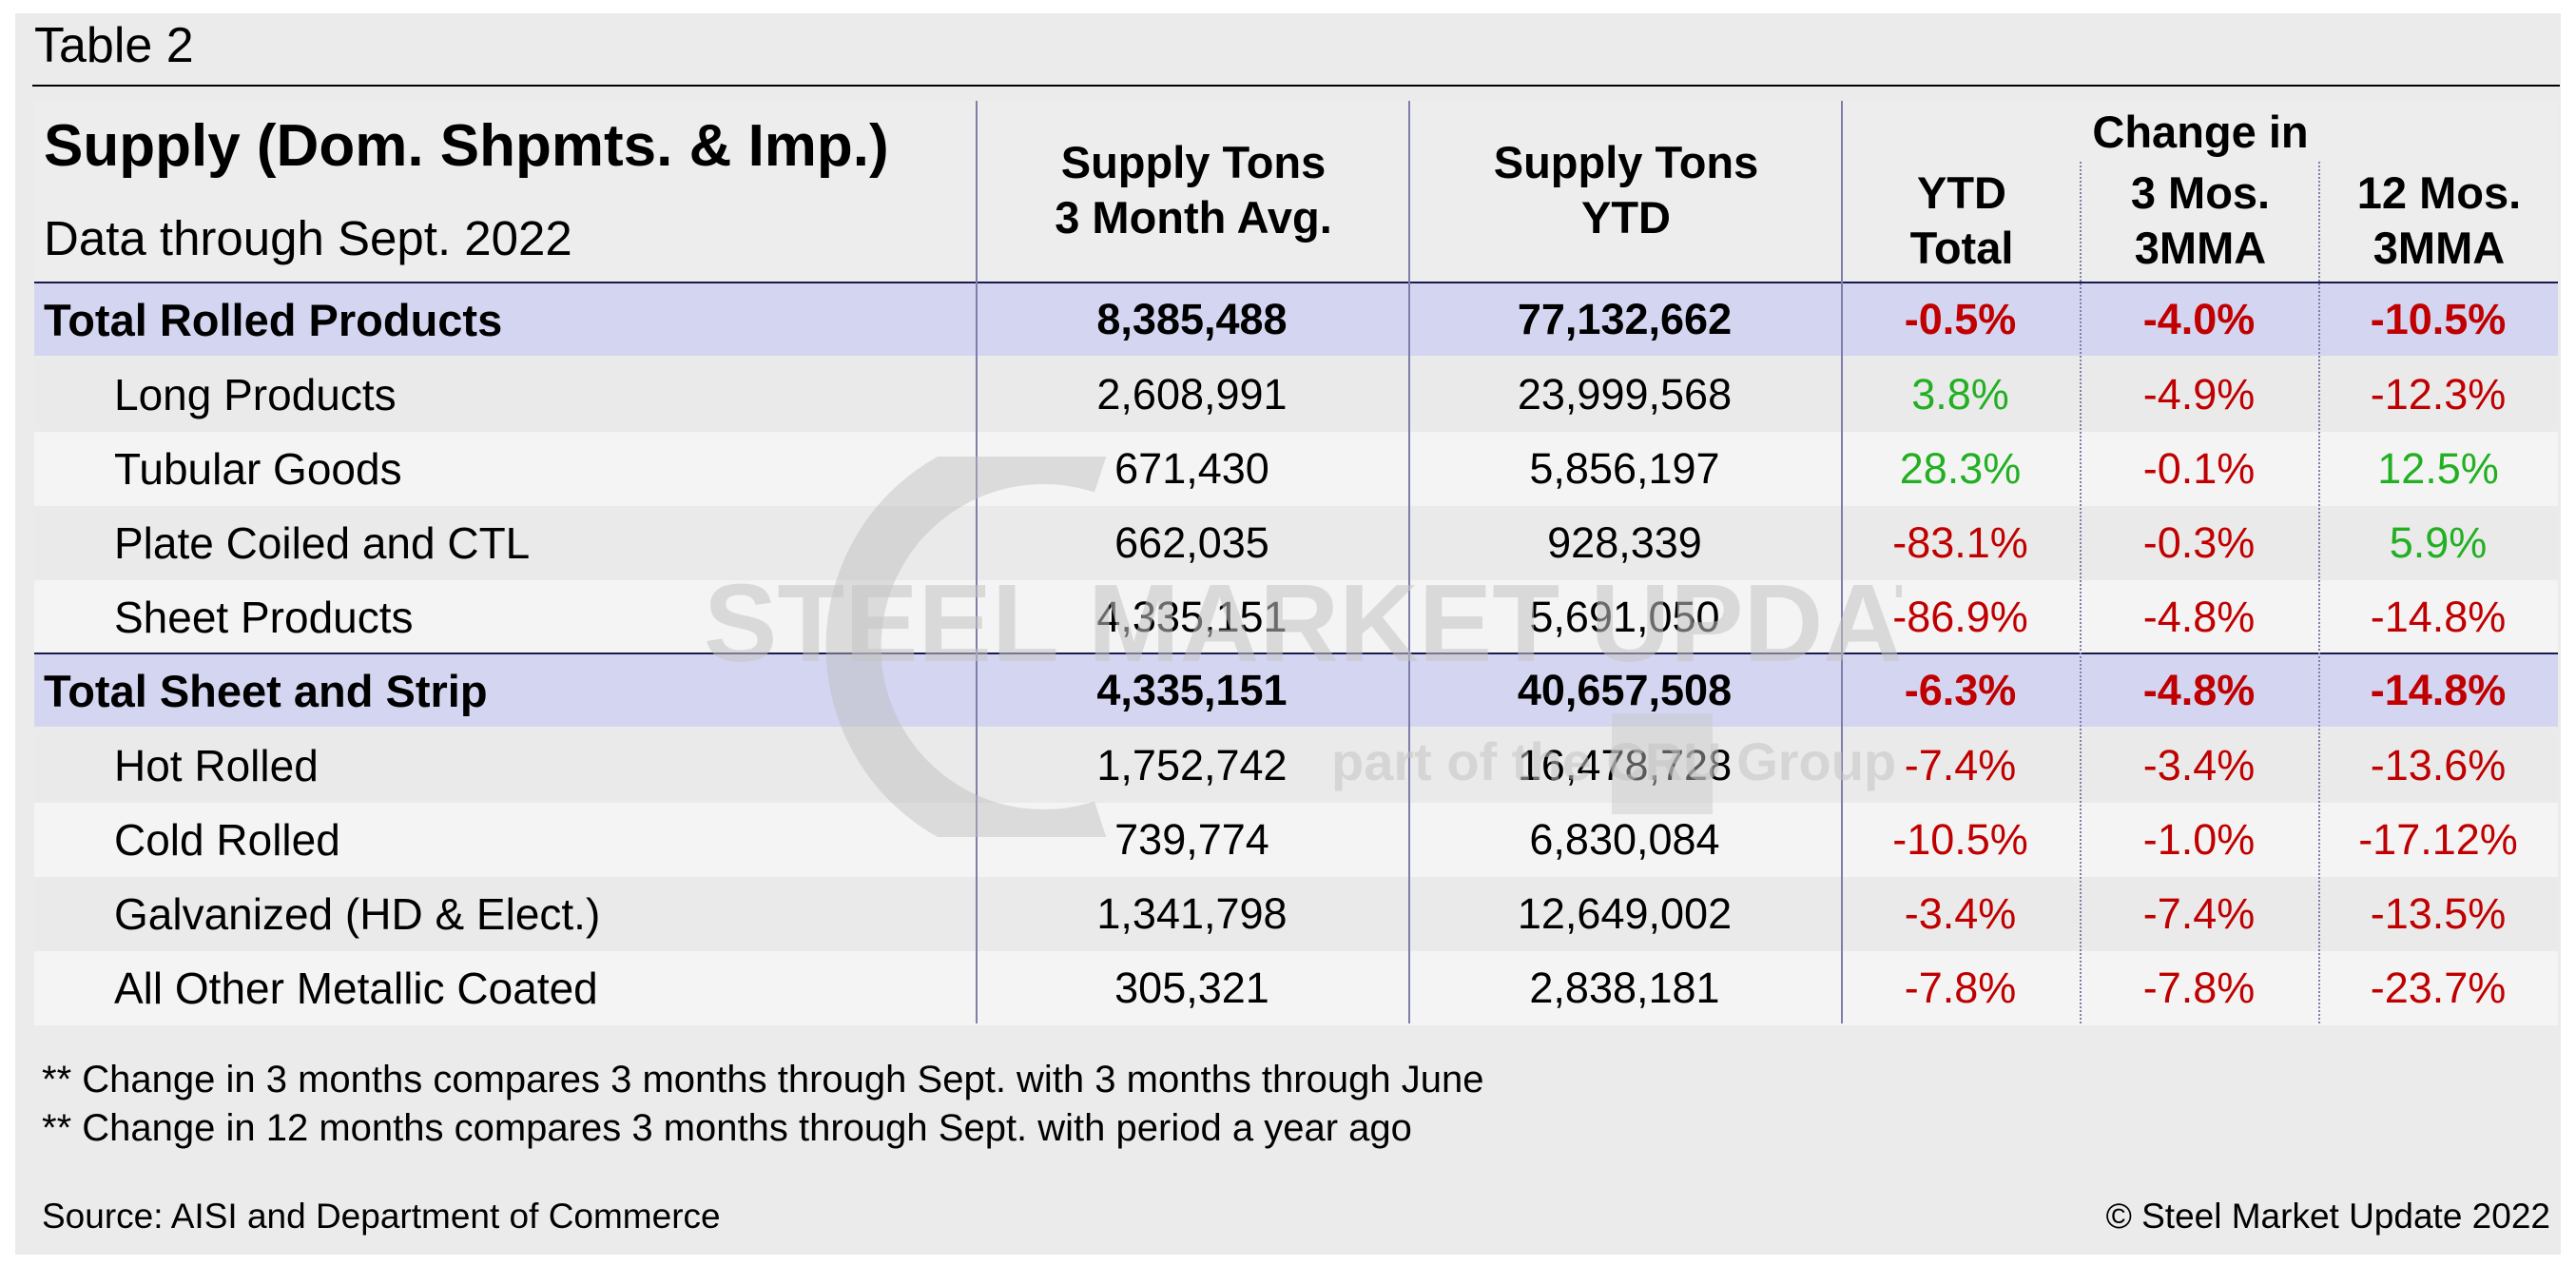 The width and height of the screenshot is (2576, 1266). I want to click on col-header-3mo-avg-line2: 3 Month Avg., so click(1193, 217).